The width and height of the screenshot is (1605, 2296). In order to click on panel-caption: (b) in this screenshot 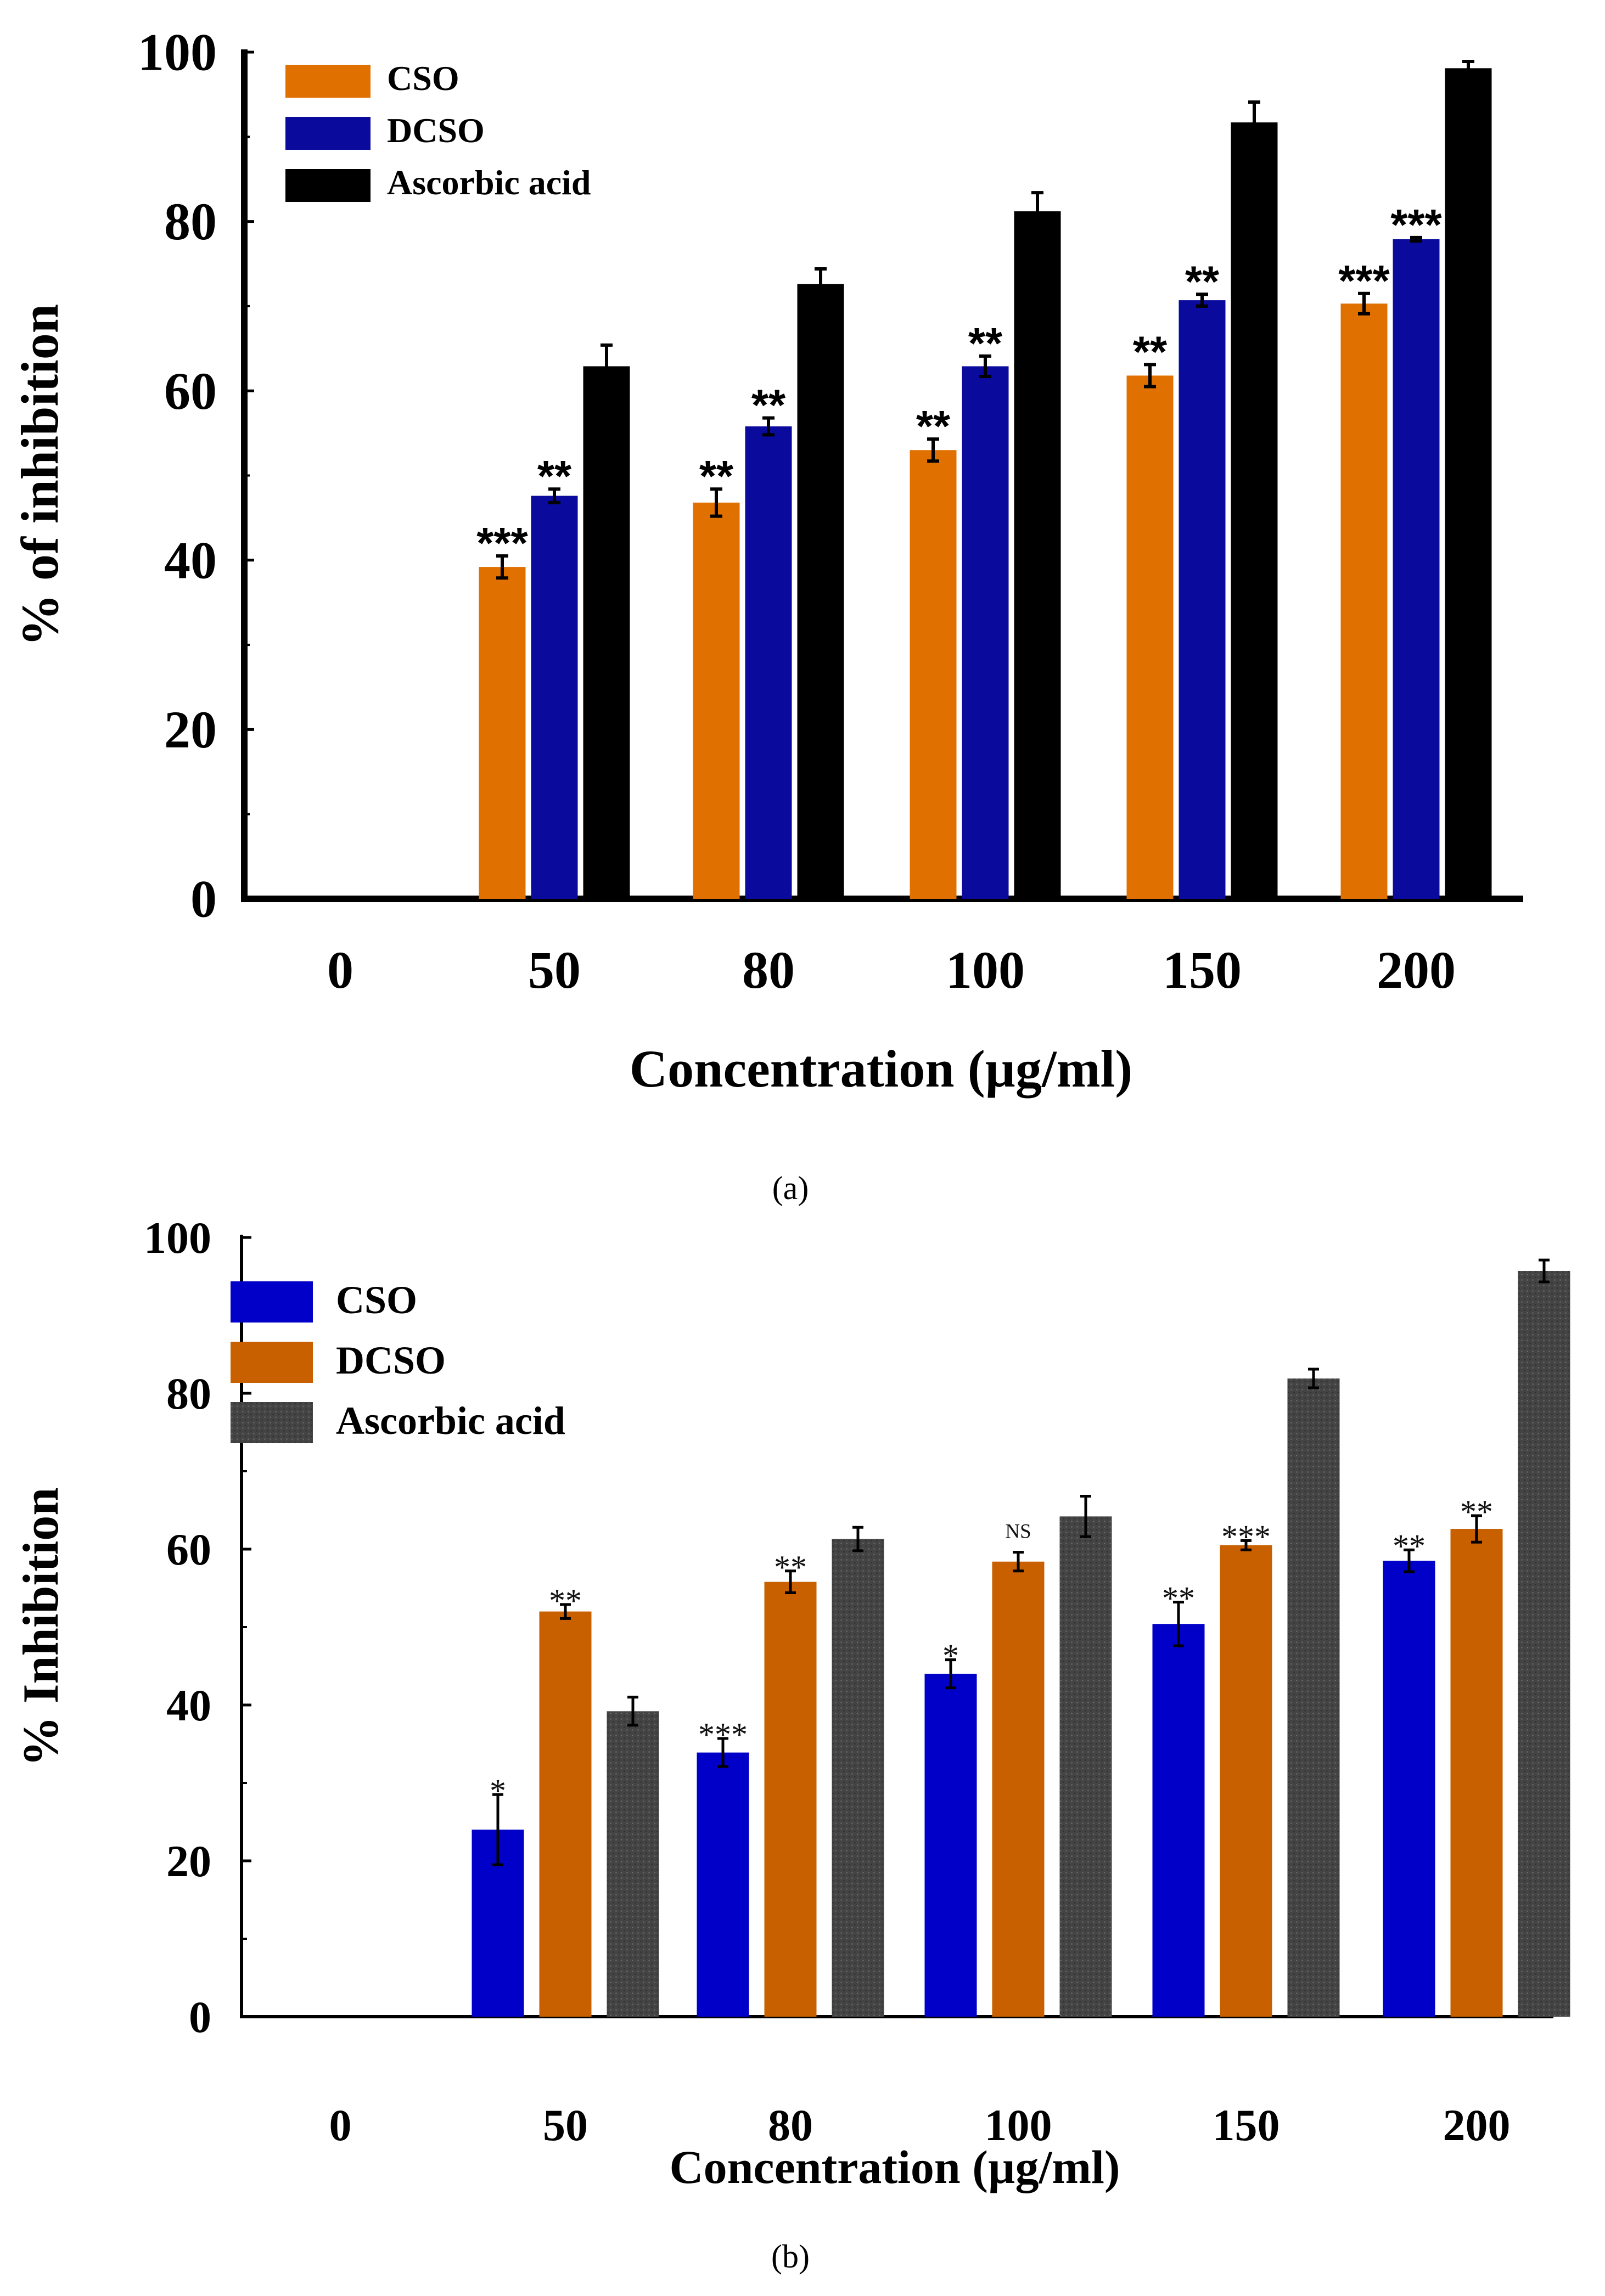, I will do `click(790, 2256)`.